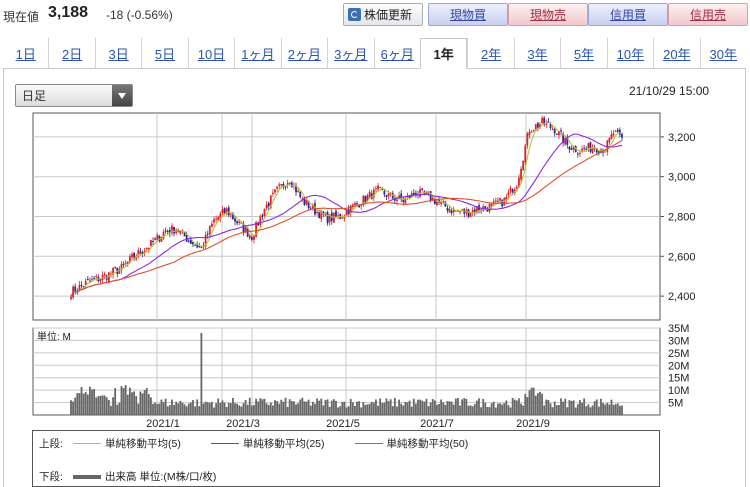  Describe the element at coordinates (629, 53) in the screenshot. I see `tab-period: 10年` at that location.